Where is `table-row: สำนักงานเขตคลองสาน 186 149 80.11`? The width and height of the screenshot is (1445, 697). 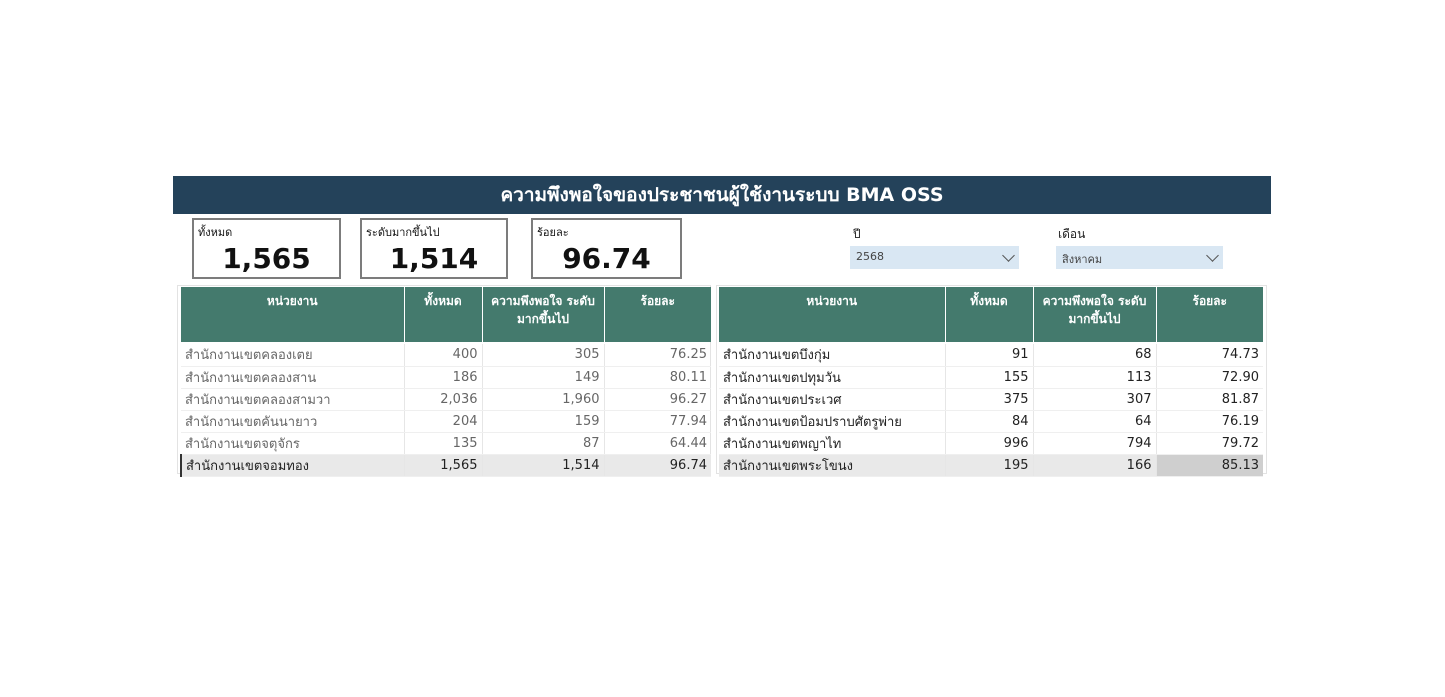
table-row: สำนักงานเขตคลองสาน 186 149 80.11 is located at coordinates (446, 377).